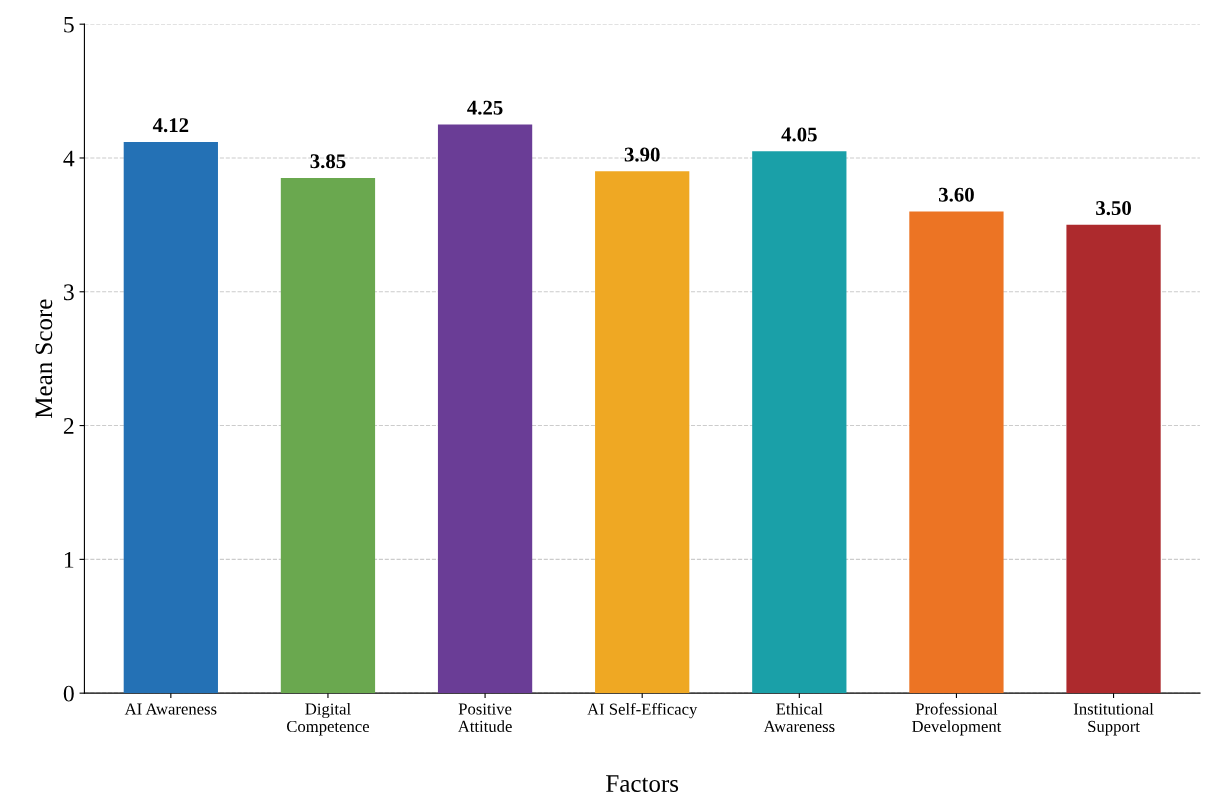  What do you see at coordinates (799, 717) in the screenshot?
I see `x-tick-label: Ethical Awareness` at bounding box center [799, 717].